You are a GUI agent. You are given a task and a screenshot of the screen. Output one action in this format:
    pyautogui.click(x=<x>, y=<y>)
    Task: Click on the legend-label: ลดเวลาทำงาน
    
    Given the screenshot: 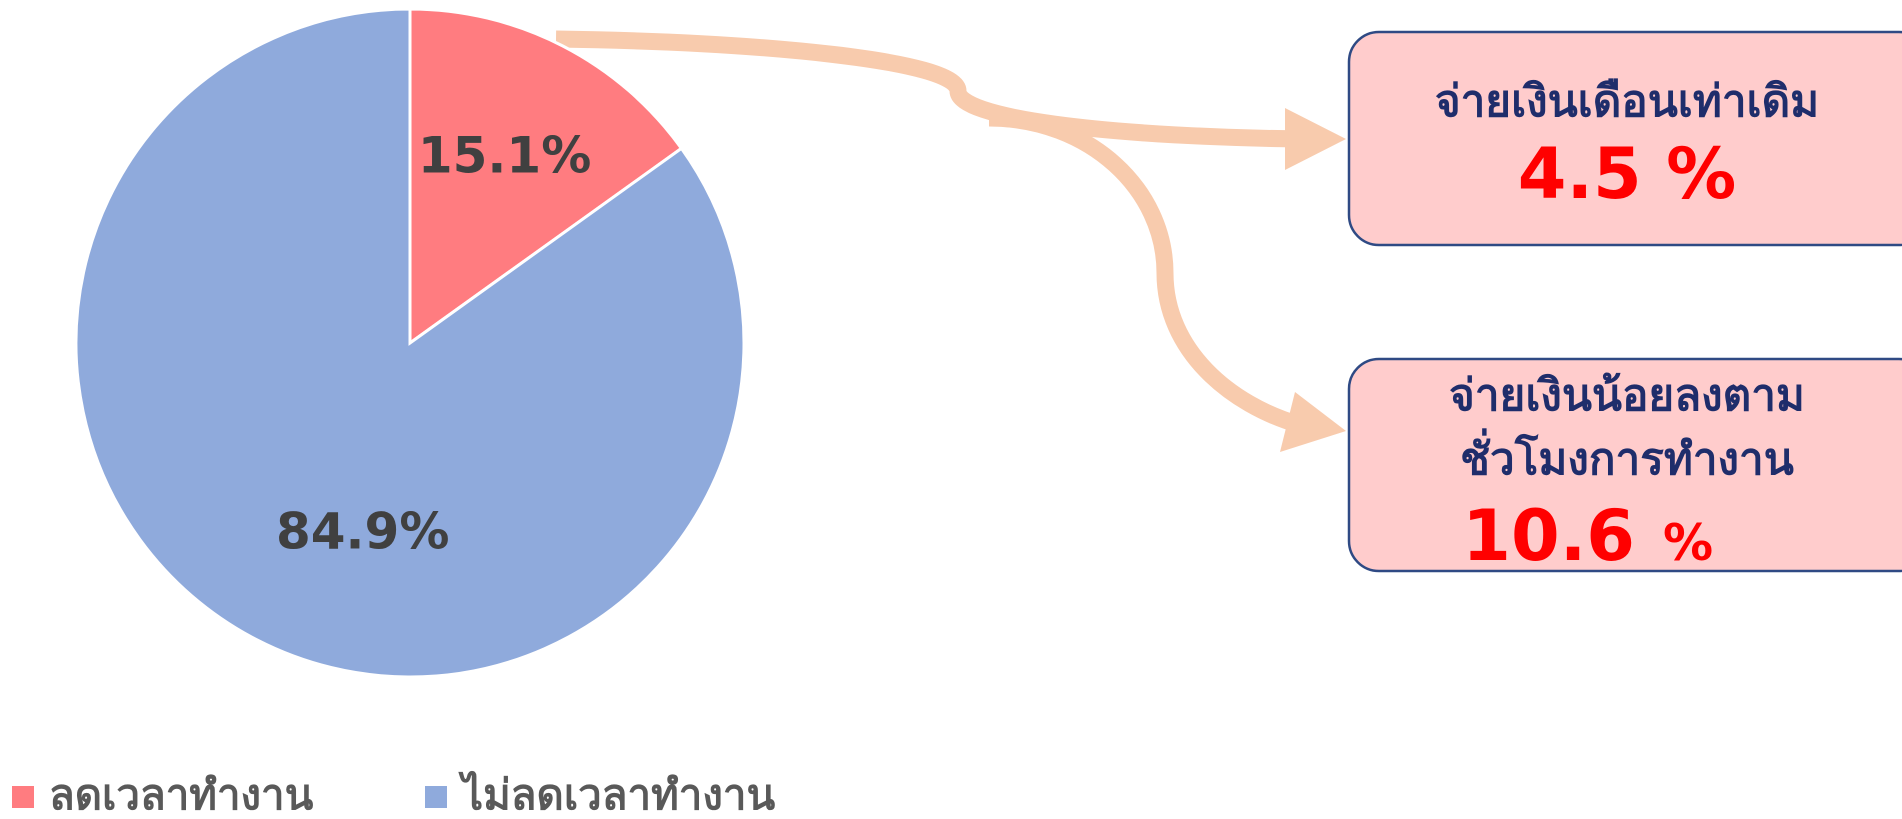 What is the action you would take?
    pyautogui.click(x=181, y=792)
    